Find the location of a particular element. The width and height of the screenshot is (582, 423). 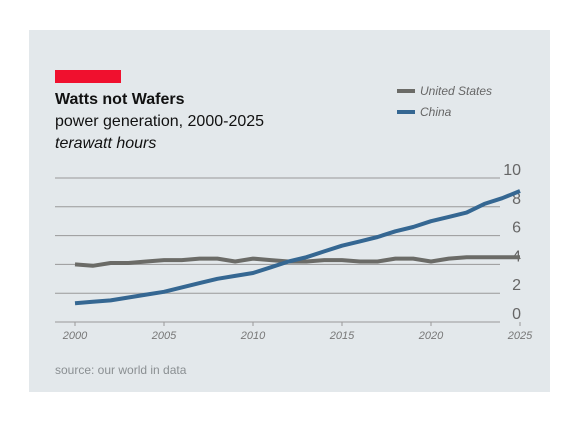

y-tick-label: 0 is located at coordinates (516, 314).